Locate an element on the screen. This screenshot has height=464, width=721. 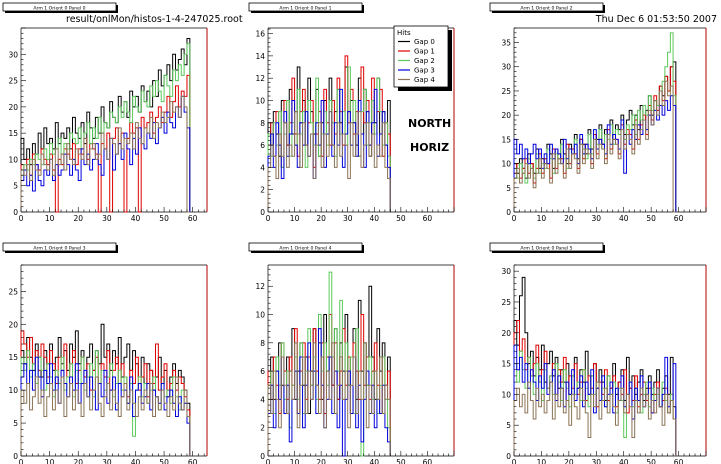
y-axis: 0 5 10 15 20 25 is located at coordinates (17, 362).